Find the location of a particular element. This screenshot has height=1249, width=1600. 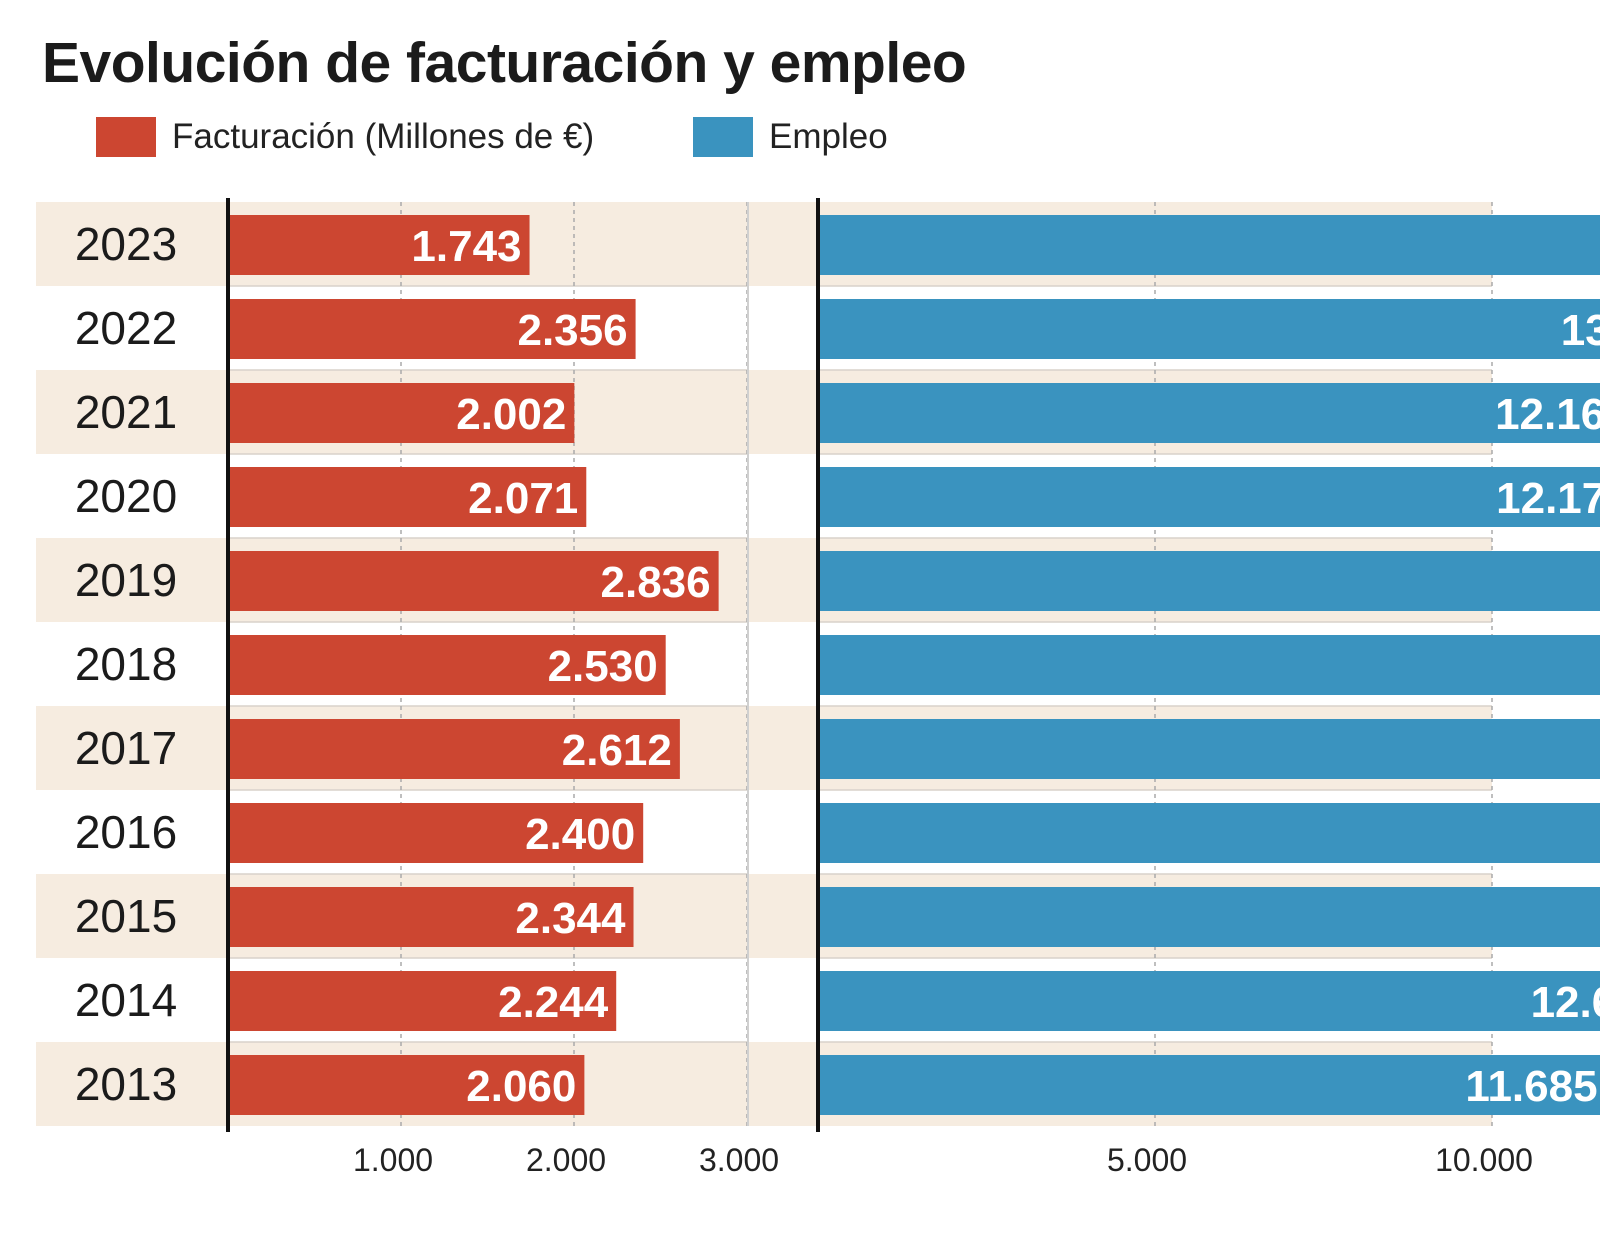

data-label: 2.002 is located at coordinates (511, 414).